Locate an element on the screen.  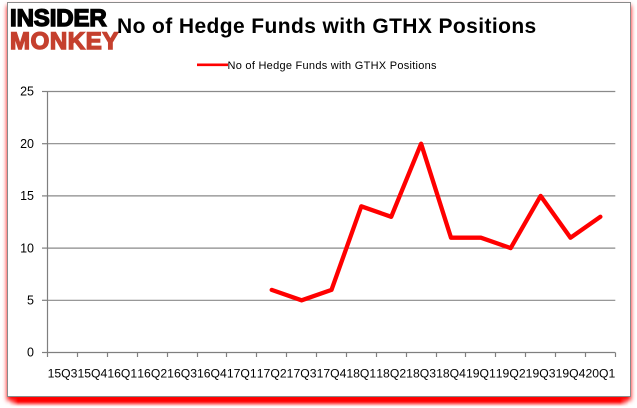
svg-text: 19Q2 is located at coordinates (511, 374).